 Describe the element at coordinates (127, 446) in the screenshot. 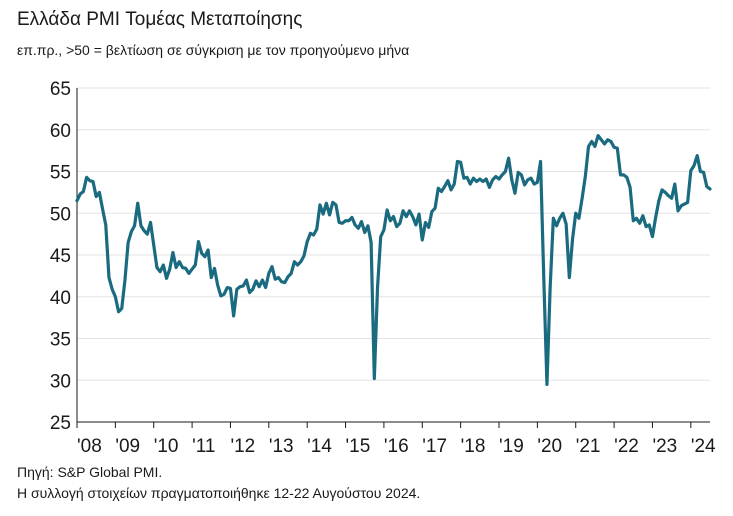

I see `x-tick-label: '09` at that location.